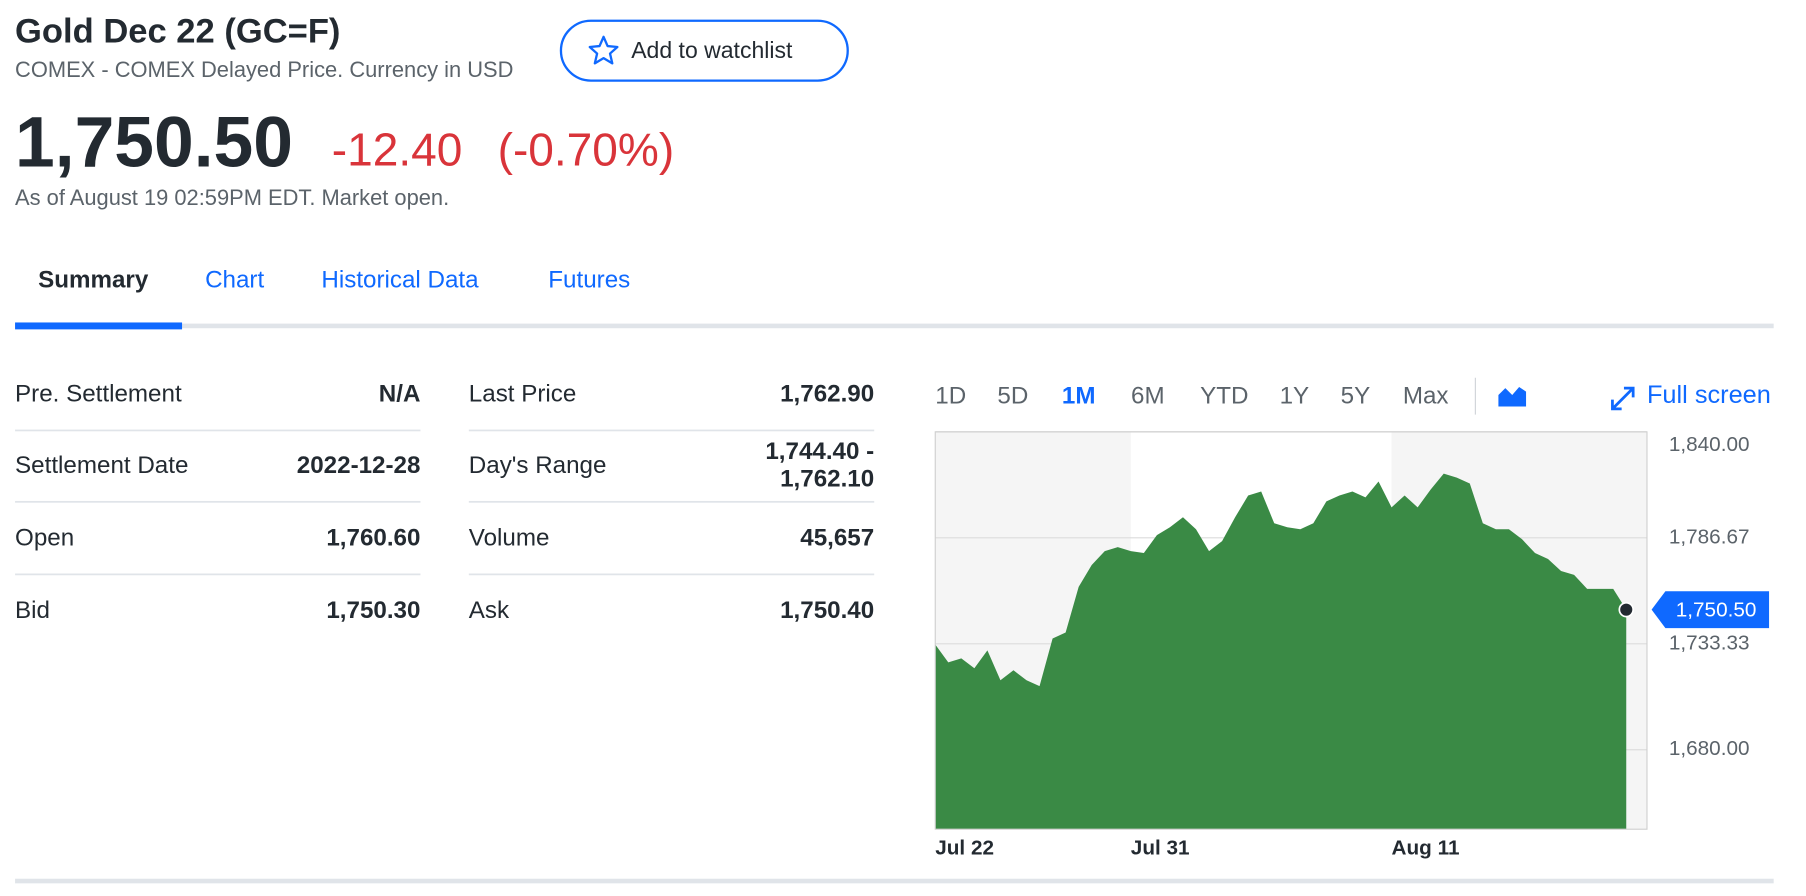 The height and width of the screenshot is (896, 1806). I want to click on row-value: 1,750.30, so click(373, 610).